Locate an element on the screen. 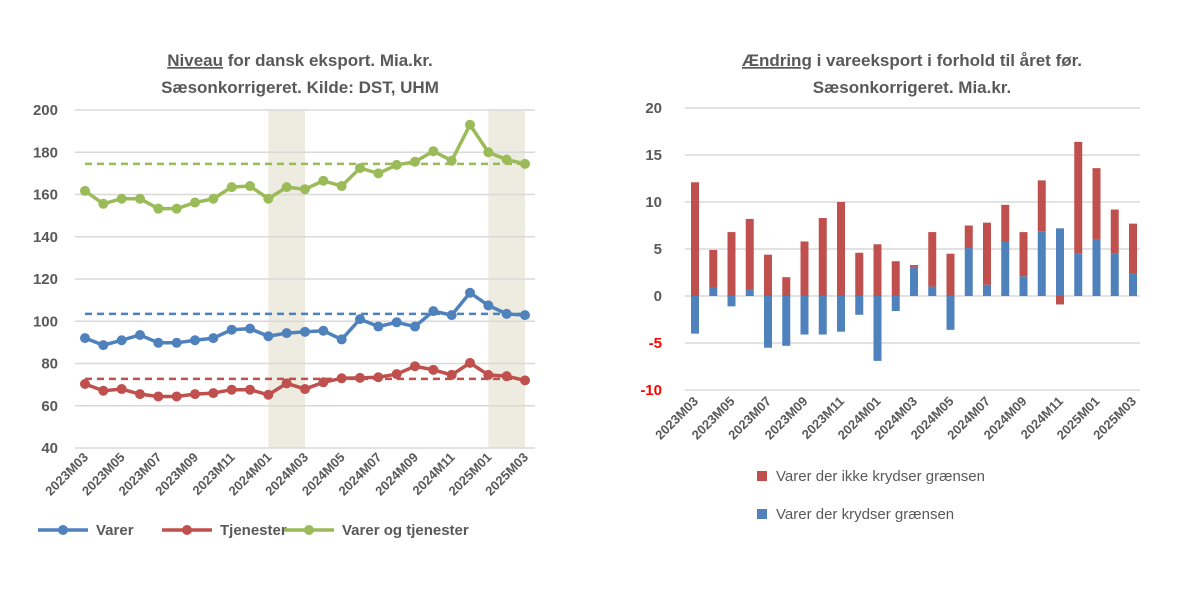  y-tick-label: 160 is located at coordinates (45, 195).